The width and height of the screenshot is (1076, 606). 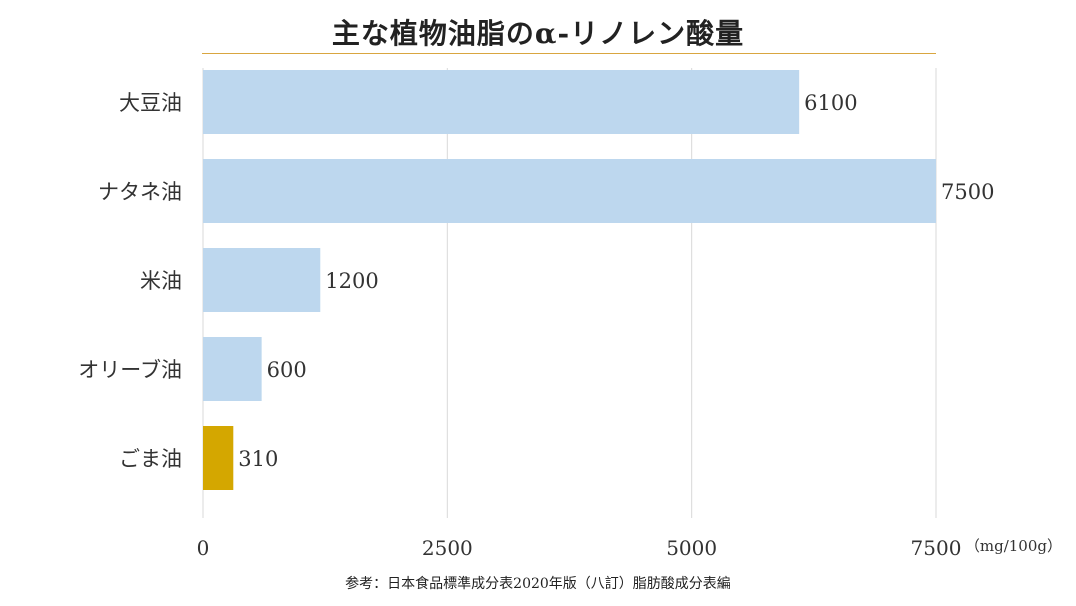 I want to click on title-underline, so click(x=569, y=53).